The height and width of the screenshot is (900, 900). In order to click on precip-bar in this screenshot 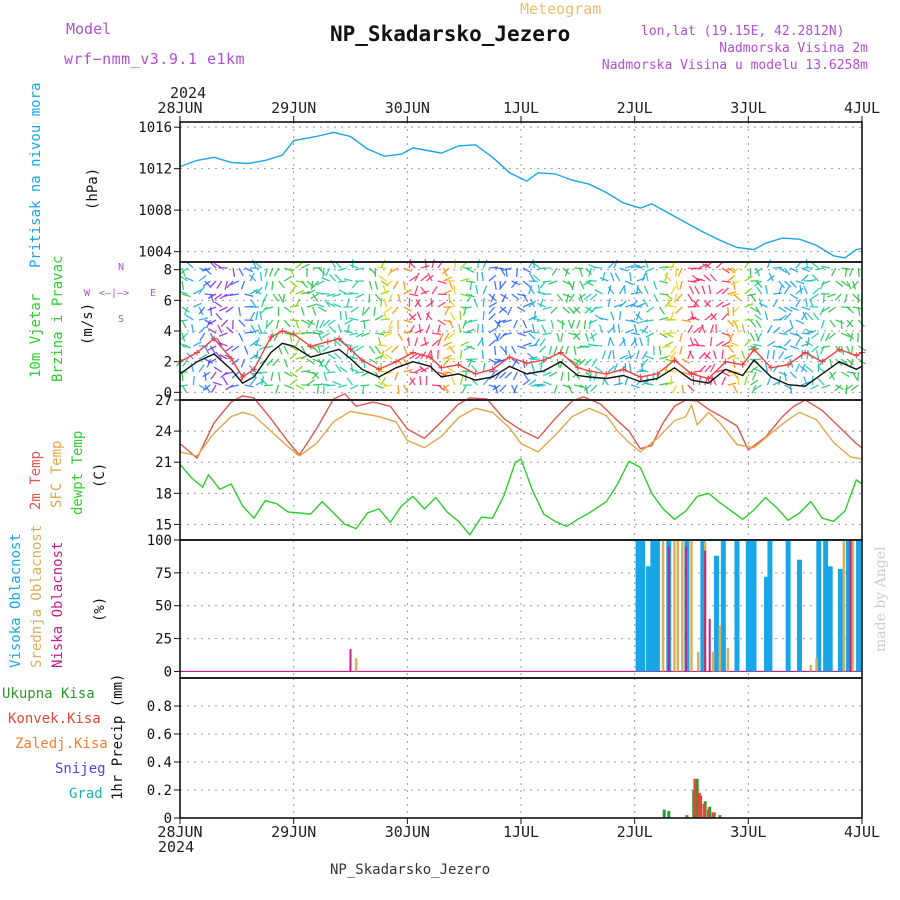, I will do `click(704, 811)`.